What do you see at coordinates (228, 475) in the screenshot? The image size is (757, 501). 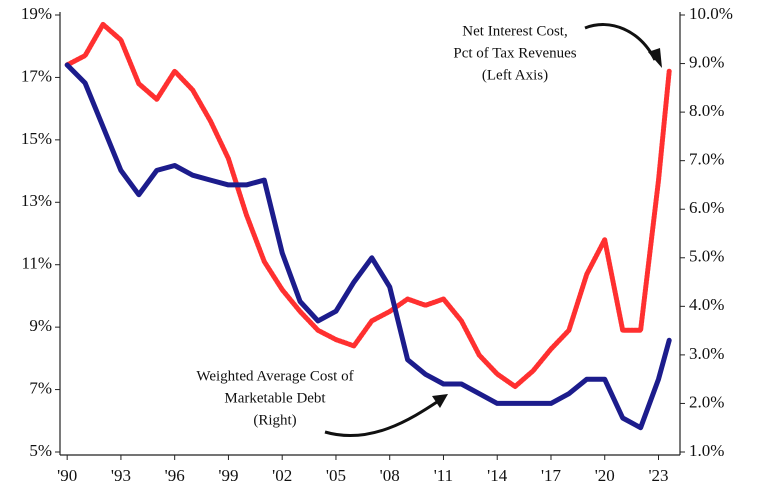 I see `x-tick-label: '99` at bounding box center [228, 475].